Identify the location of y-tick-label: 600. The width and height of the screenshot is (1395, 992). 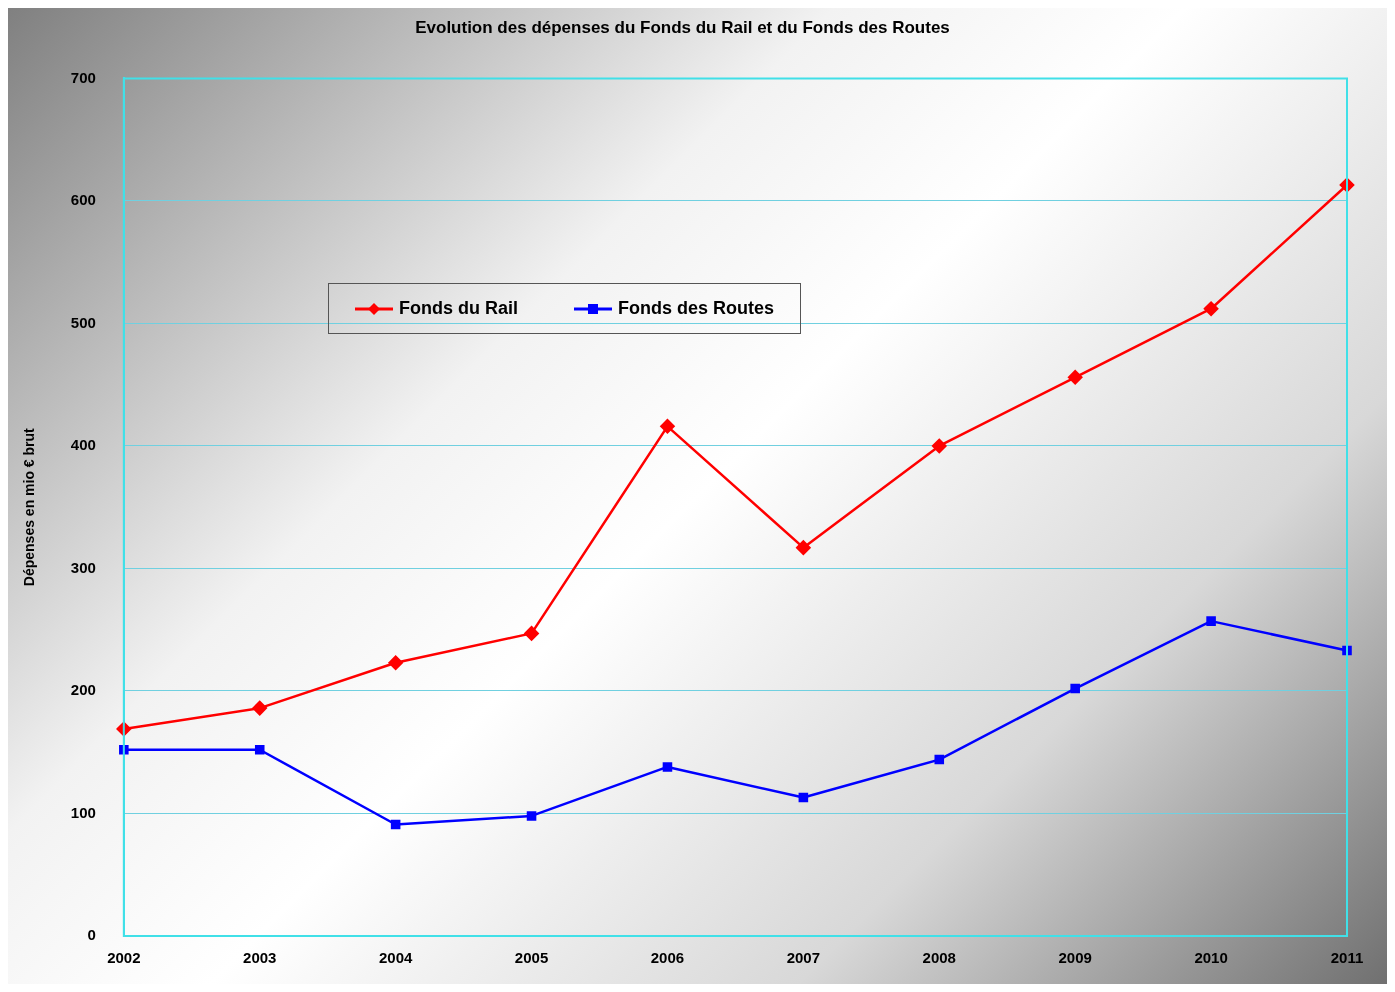
(83, 200).